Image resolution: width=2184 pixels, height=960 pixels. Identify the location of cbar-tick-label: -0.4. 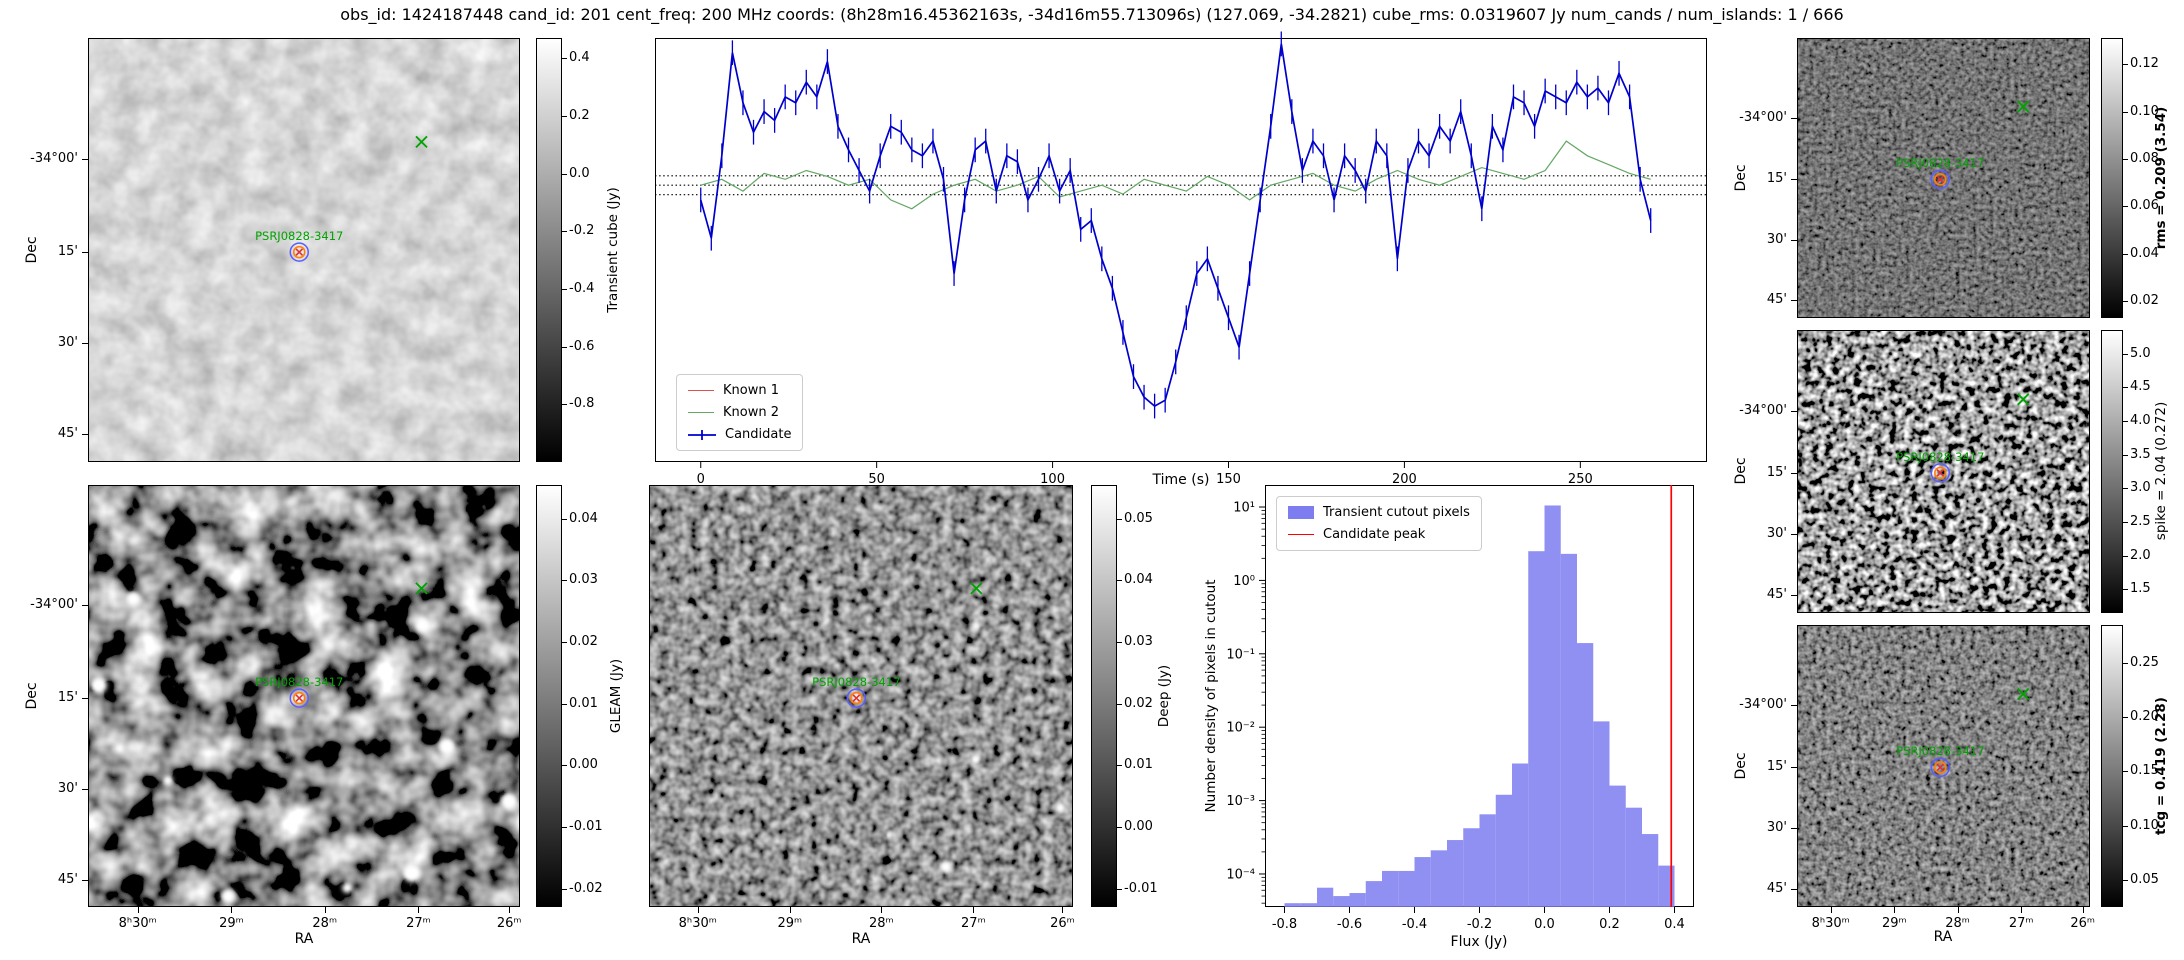
(582, 288).